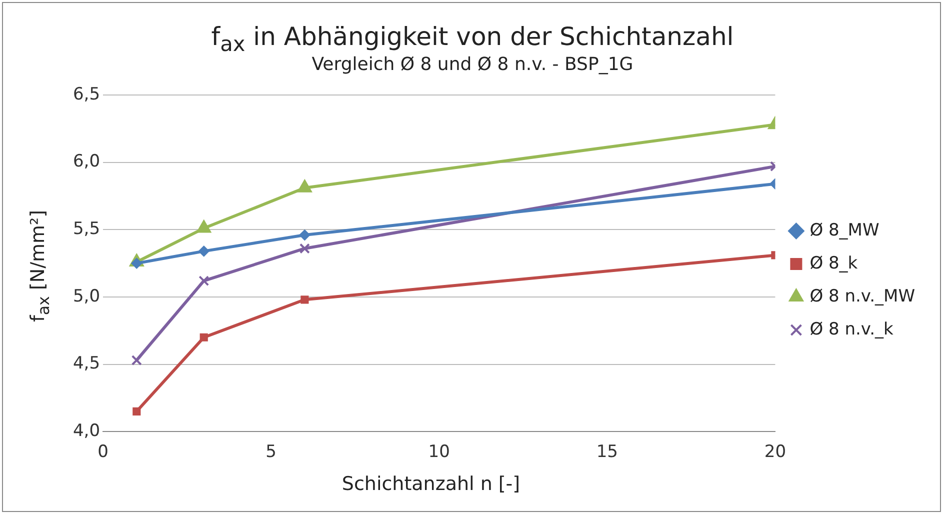  Describe the element at coordinates (86, 296) in the screenshot. I see `y-tick-label: 5,0` at that location.